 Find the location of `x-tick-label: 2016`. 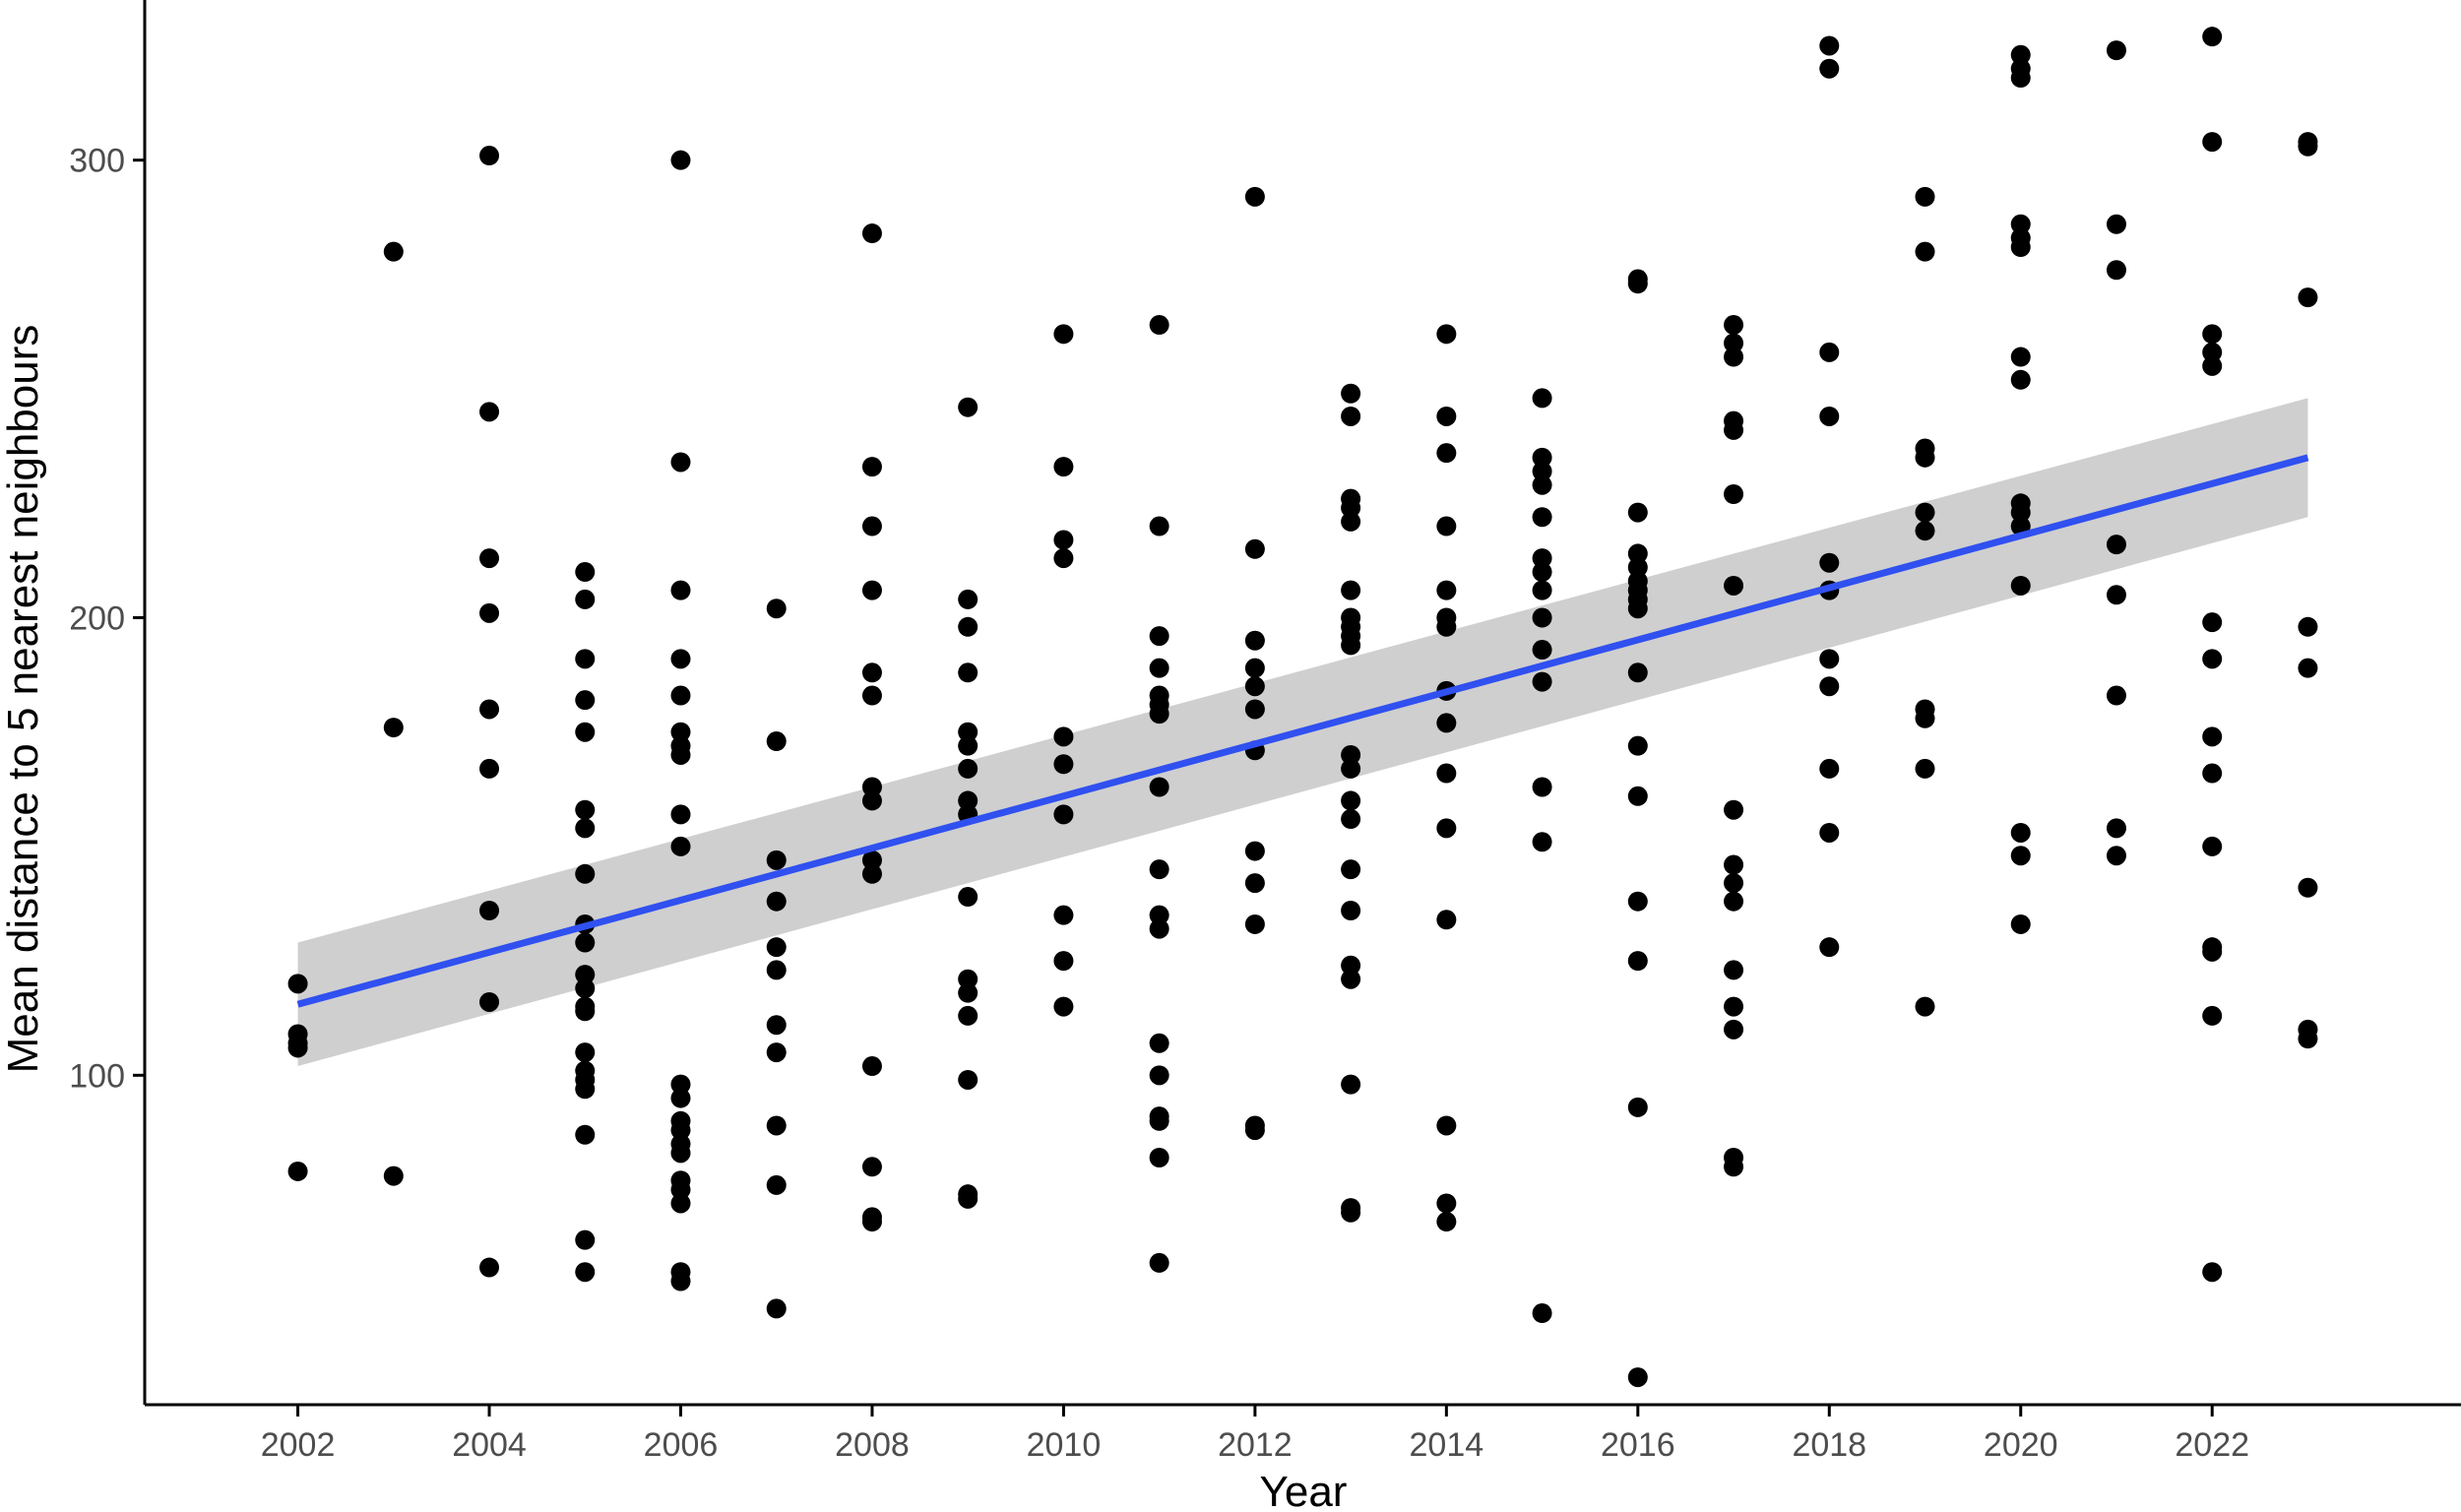

x-tick-label: 2016 is located at coordinates (1638, 1445).